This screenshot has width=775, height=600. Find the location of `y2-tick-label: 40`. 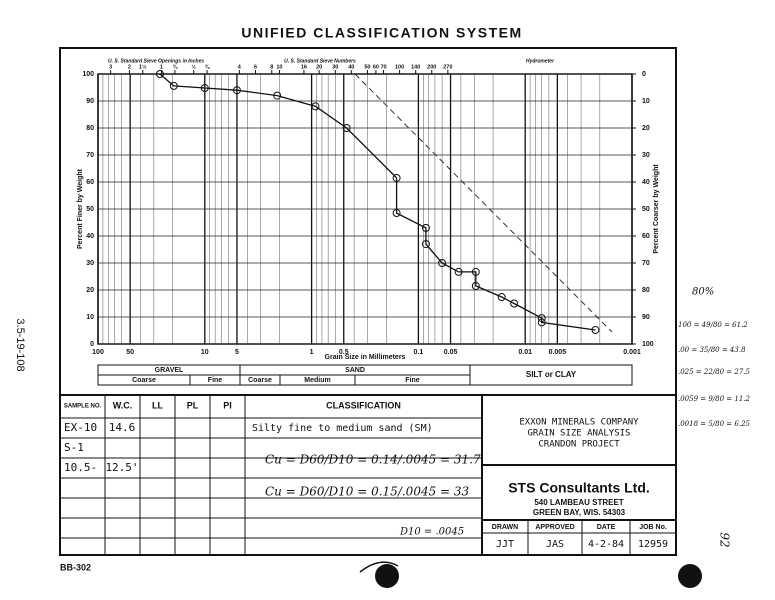

y2-tick-label: 40 is located at coordinates (646, 182).